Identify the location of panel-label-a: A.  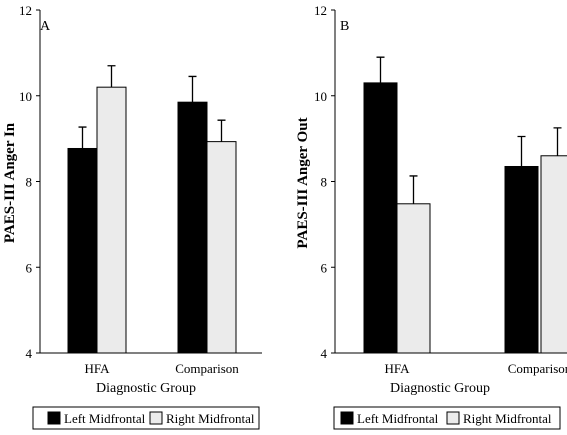
(45, 26).